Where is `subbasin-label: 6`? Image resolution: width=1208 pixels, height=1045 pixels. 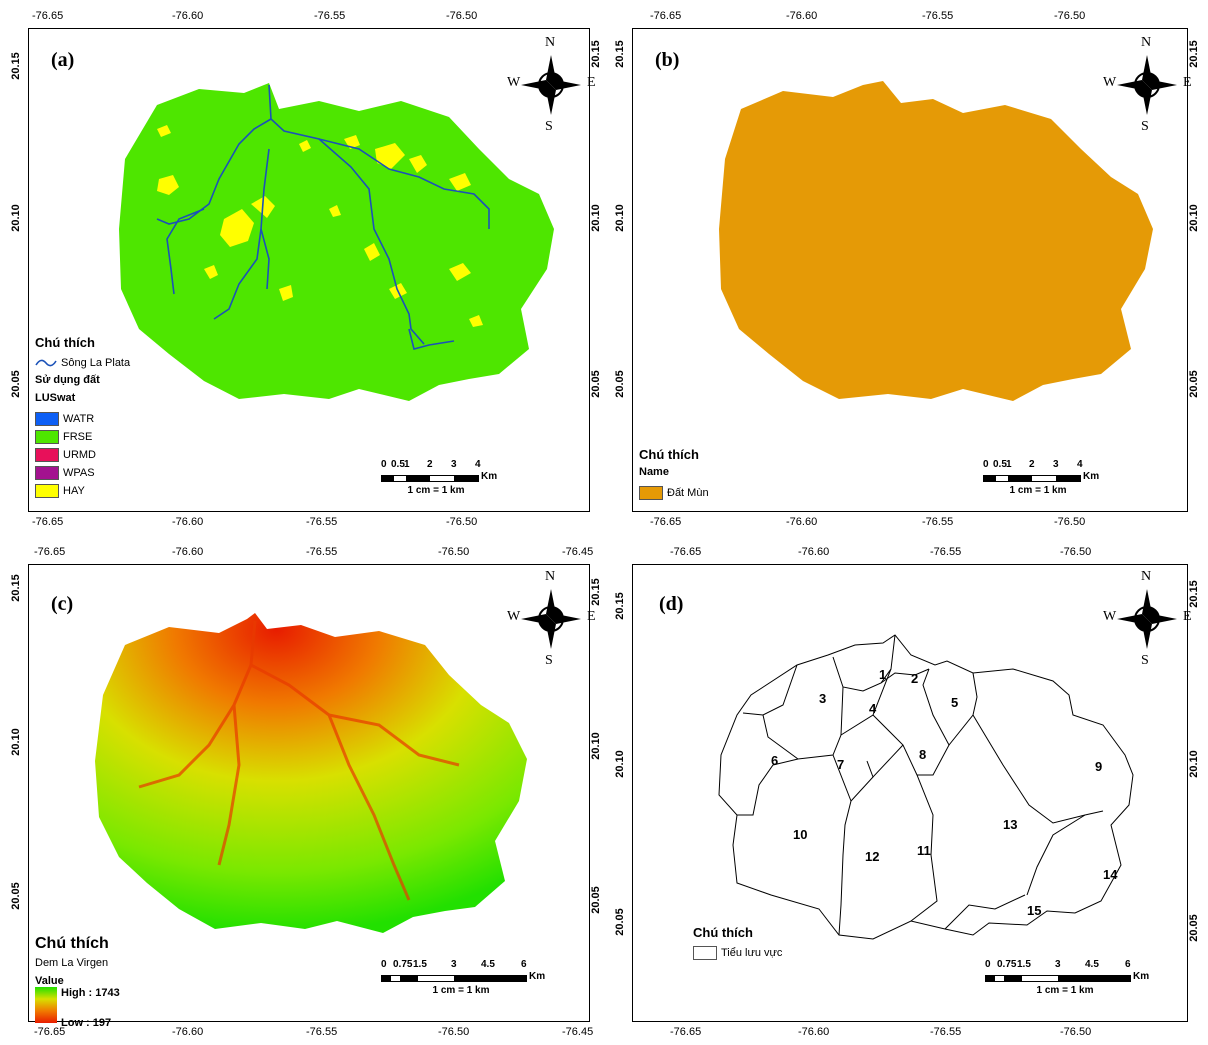 subbasin-label: 6 is located at coordinates (774, 760).